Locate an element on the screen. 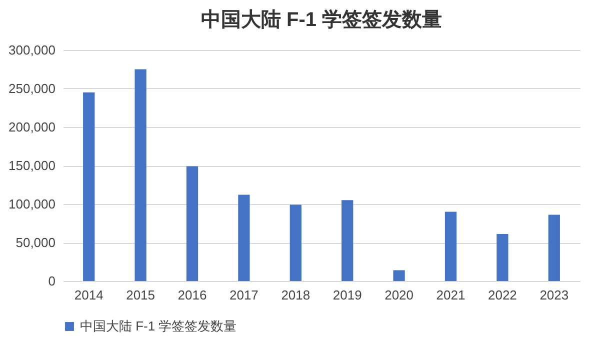  y-tick-label: 100,000 is located at coordinates (32, 204).